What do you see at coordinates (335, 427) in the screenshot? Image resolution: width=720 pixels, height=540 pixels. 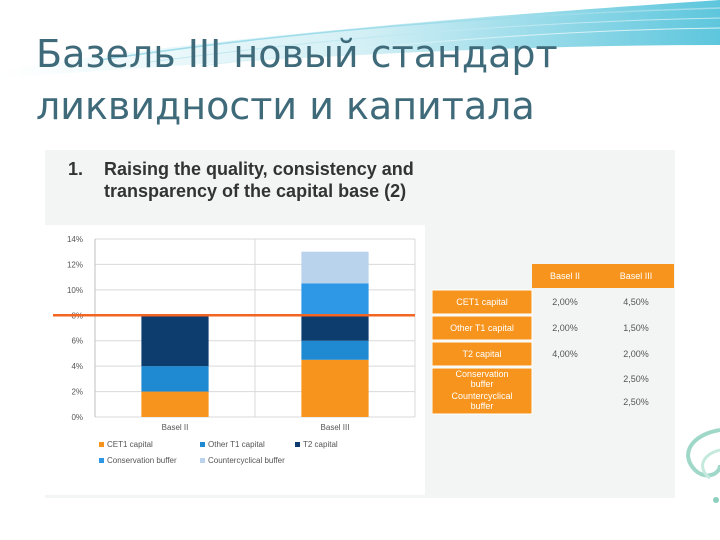 I see `x-tick-label: Basel III` at bounding box center [335, 427].